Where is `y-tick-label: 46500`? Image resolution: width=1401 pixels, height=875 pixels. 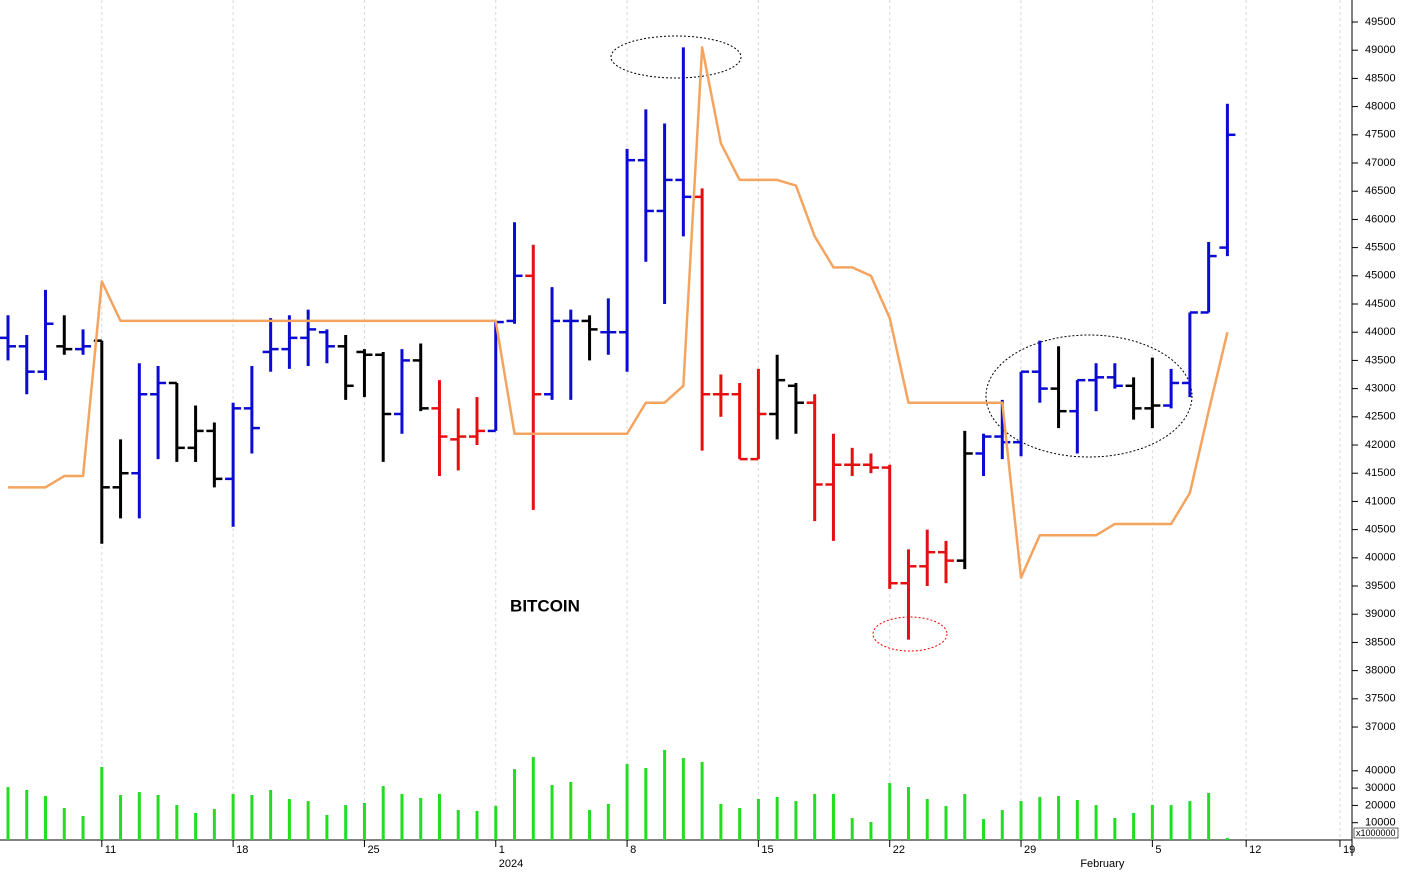
y-tick-label: 46500 is located at coordinates (1380, 191).